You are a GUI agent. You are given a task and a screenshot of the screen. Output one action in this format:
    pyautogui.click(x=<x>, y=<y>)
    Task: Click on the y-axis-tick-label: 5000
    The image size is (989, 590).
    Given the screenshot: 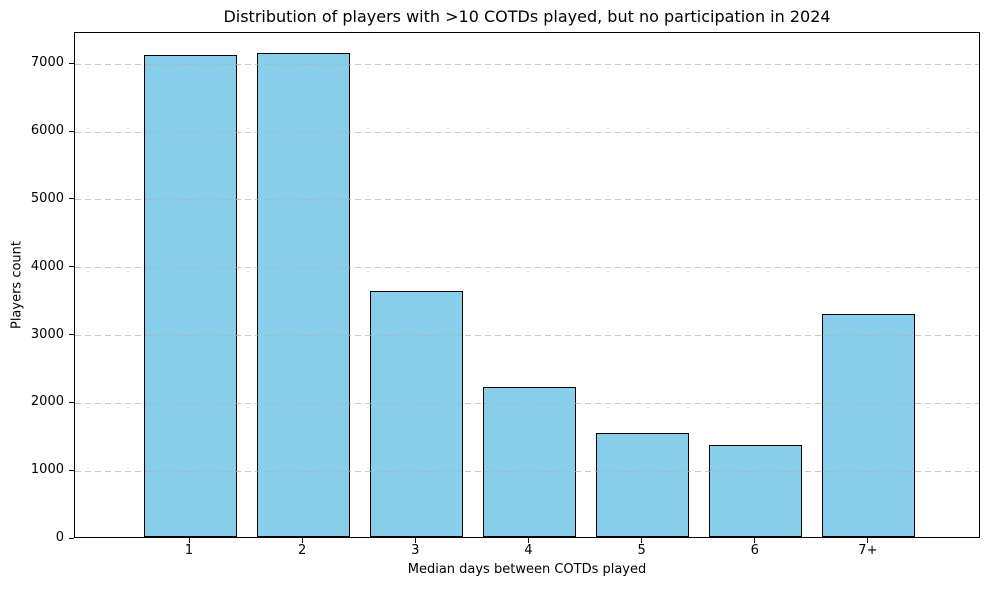 What is the action you would take?
    pyautogui.click(x=47, y=198)
    